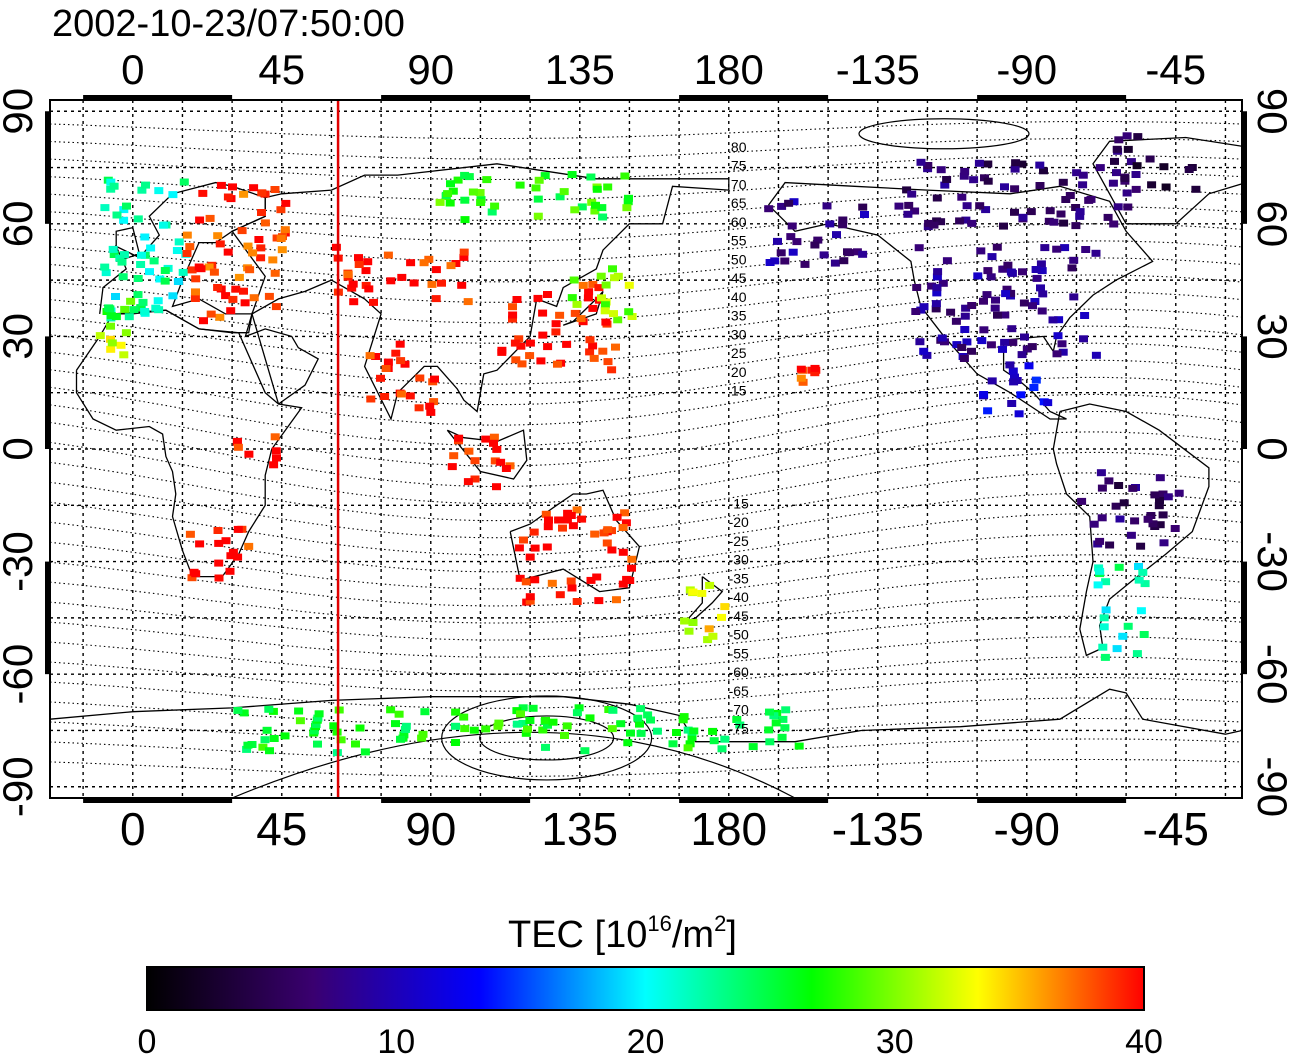 This screenshot has width=1292, height=1057. Describe the element at coordinates (1270, 448) in the screenshot. I see `lat-label-right: 0` at that location.